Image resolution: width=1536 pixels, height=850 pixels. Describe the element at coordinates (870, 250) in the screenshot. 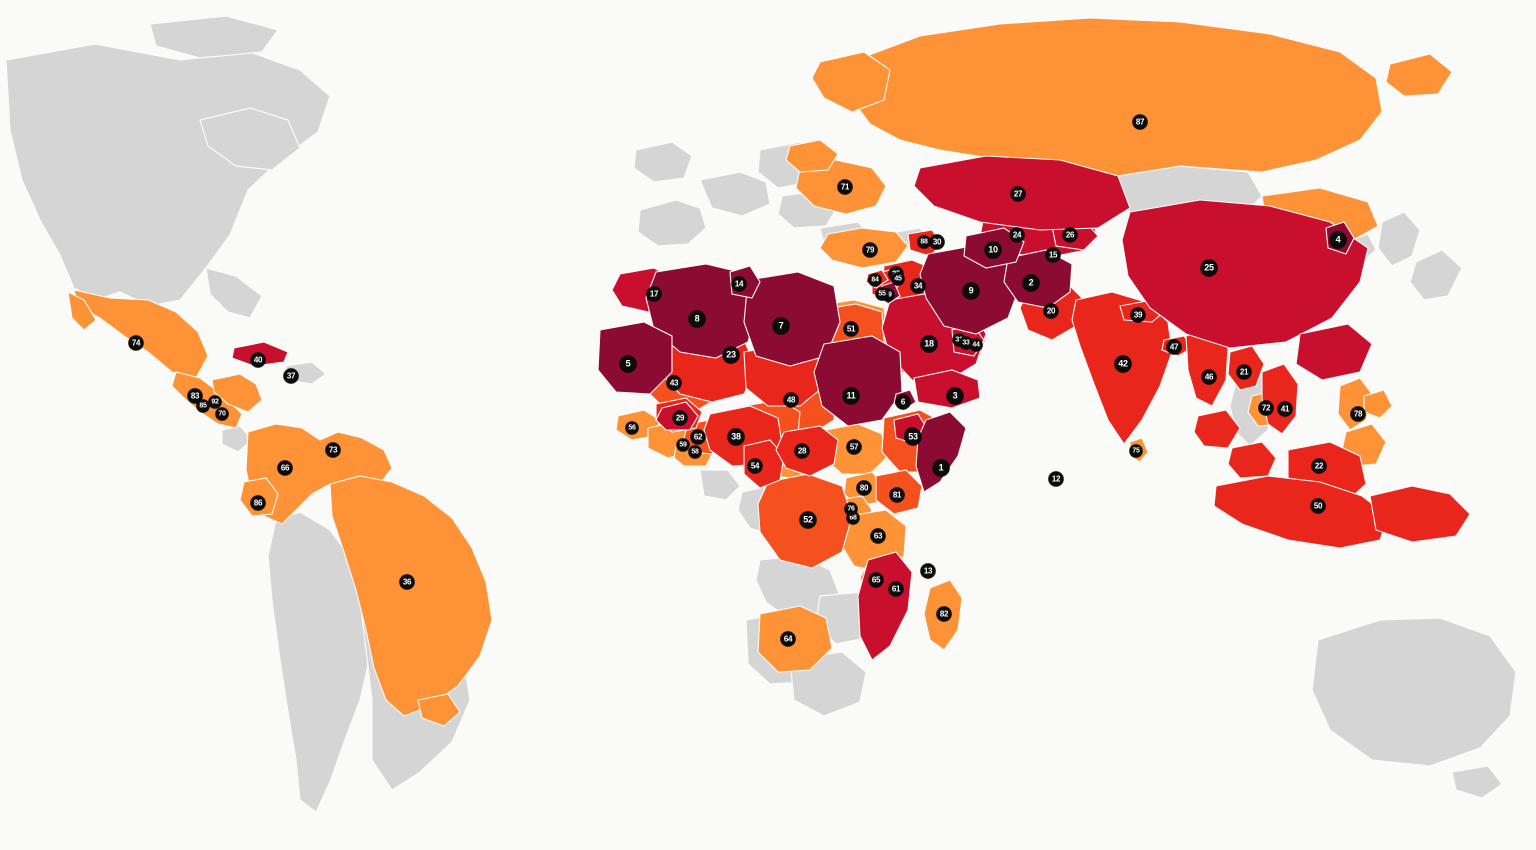

I see `map-marker-rank-79: 79` at that location.